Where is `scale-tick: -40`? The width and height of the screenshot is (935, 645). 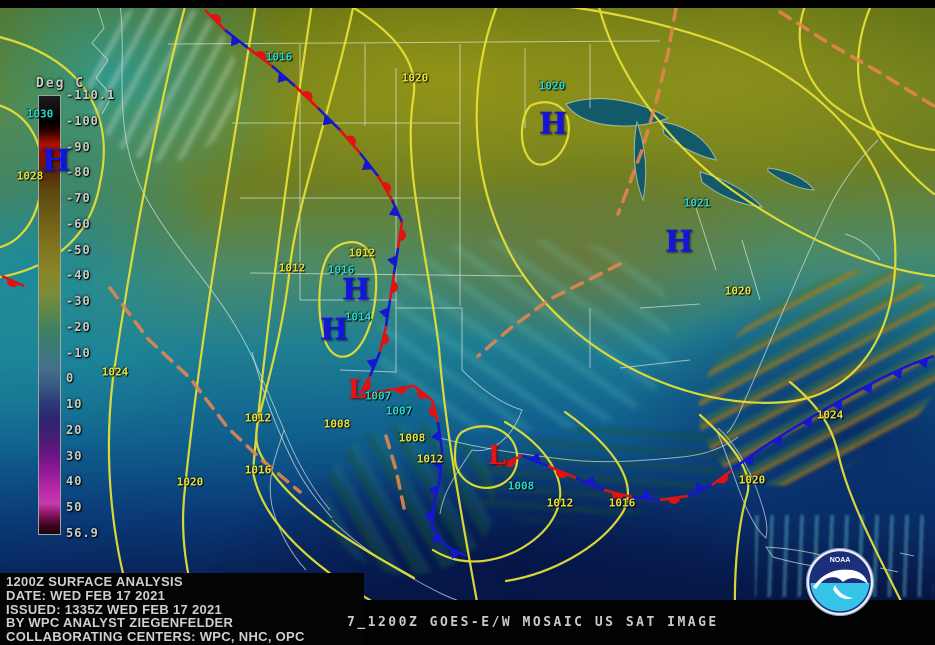 scale-tick: -40 is located at coordinates (78, 275).